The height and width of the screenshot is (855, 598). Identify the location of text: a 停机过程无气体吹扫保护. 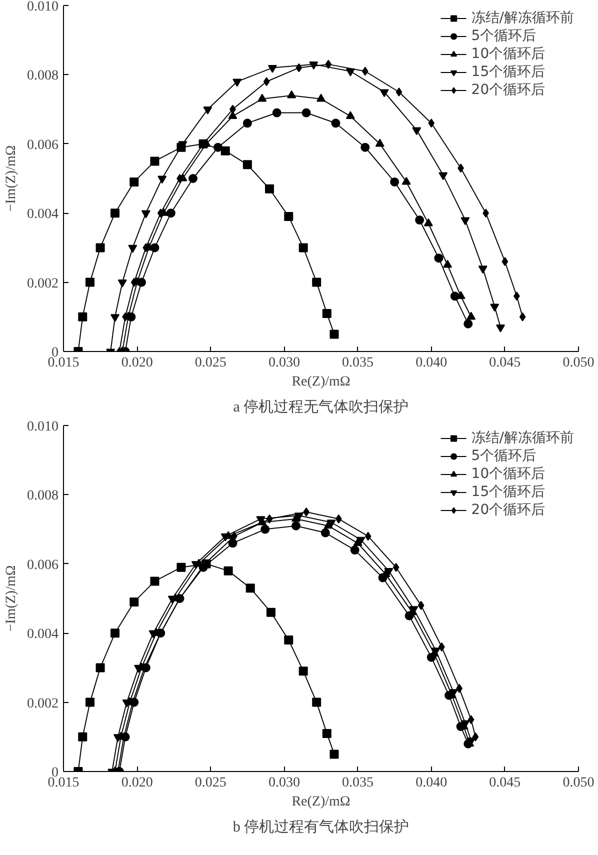
(321, 407).